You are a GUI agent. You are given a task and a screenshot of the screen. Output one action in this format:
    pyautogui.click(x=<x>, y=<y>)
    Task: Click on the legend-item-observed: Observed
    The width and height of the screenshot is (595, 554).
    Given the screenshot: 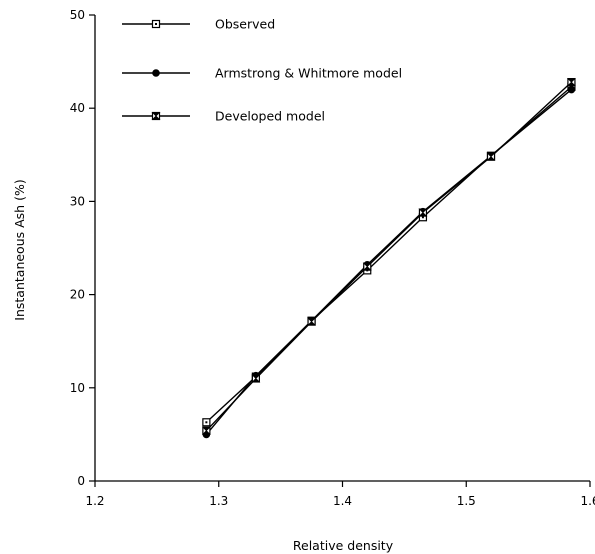 What is the action you would take?
    pyautogui.click(x=198, y=24)
    